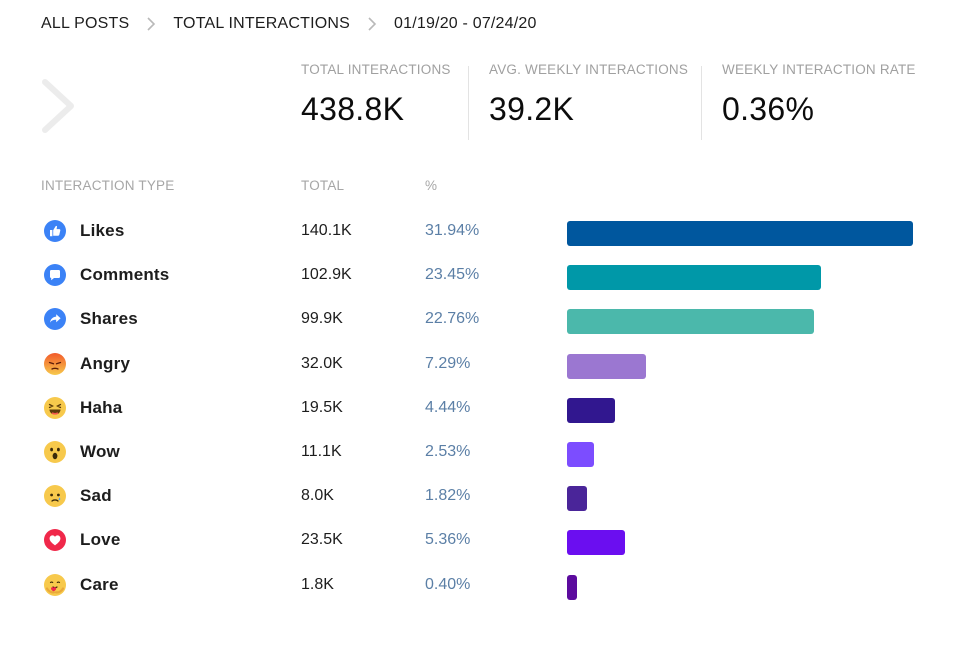  What do you see at coordinates (326, 230) in the screenshot?
I see `interaction-total: 140.1K` at bounding box center [326, 230].